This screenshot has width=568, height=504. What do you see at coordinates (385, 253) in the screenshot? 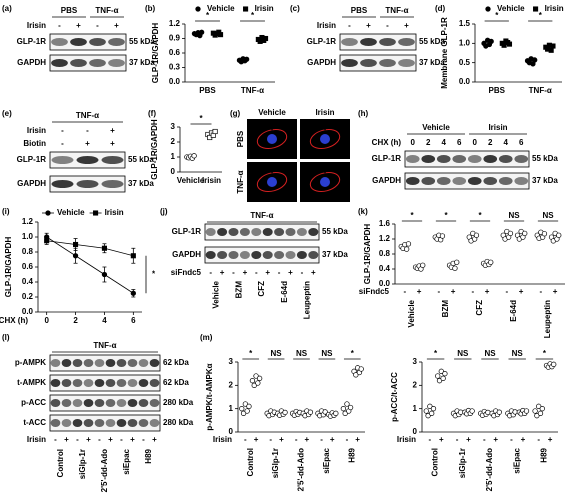
I see `y-tick-label: 0.8` at bounding box center [385, 253].